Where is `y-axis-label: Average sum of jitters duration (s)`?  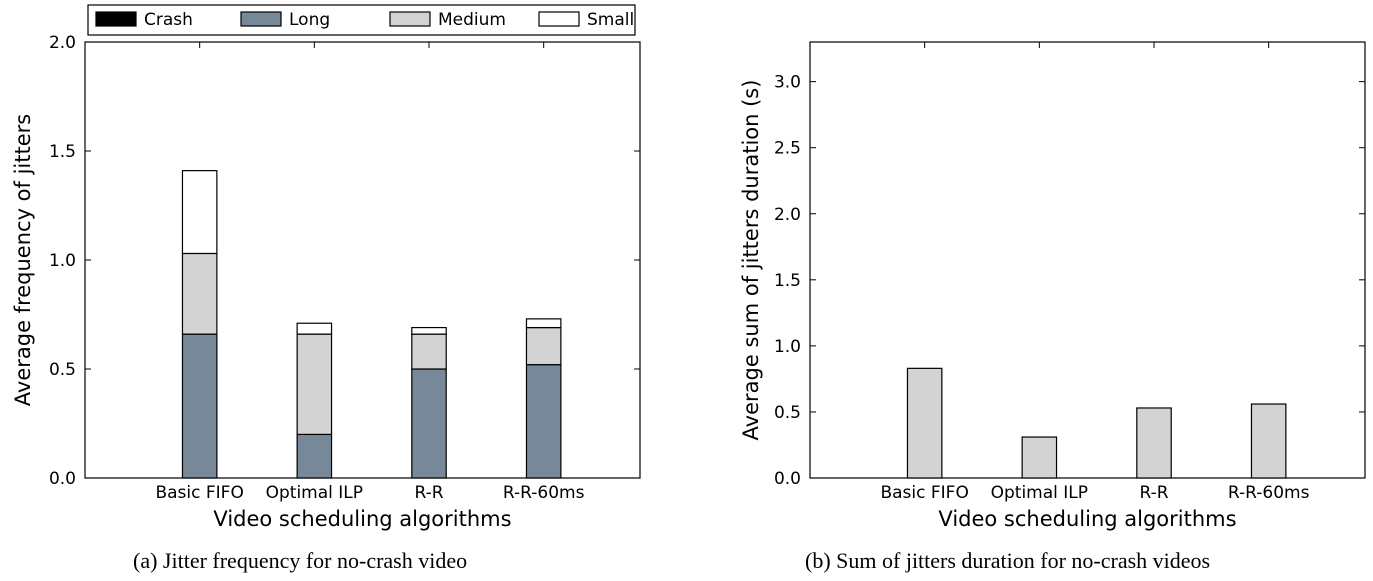 y-axis-label: Average sum of jitters duration (s) is located at coordinates (751, 260).